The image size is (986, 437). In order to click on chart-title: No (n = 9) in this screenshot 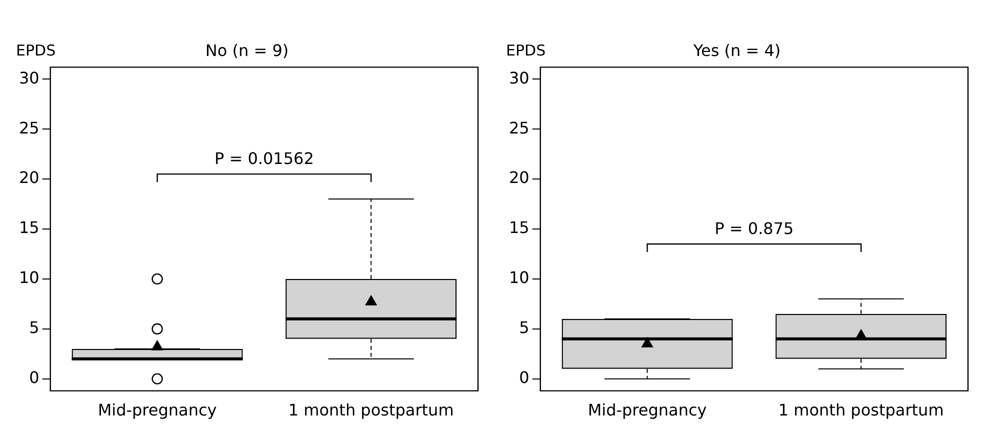, I will do `click(247, 50)`.